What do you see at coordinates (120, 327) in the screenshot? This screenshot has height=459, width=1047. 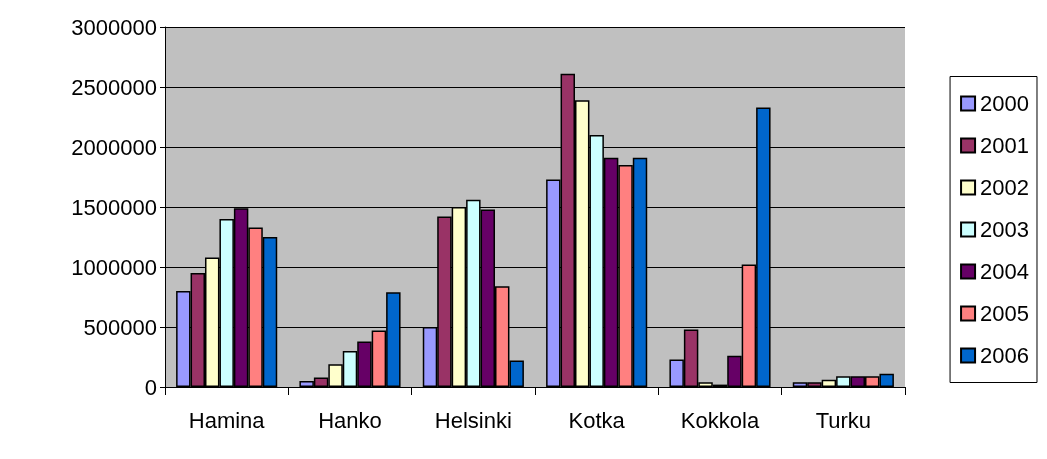 I see `y-tick-label: 500000` at bounding box center [120, 327].